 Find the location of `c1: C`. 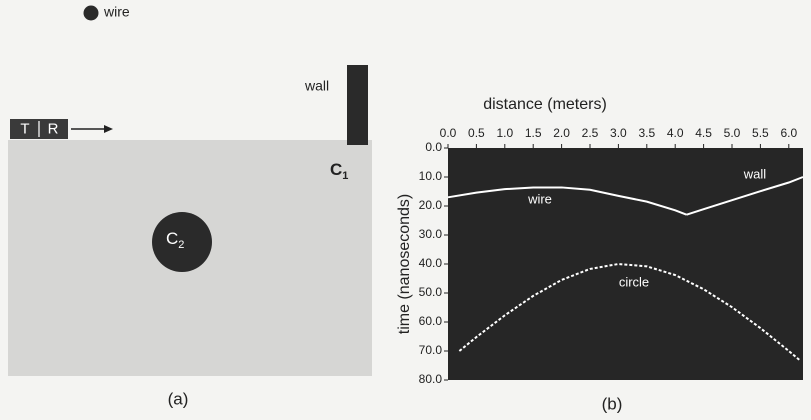

c1: C is located at coordinates (336, 169).